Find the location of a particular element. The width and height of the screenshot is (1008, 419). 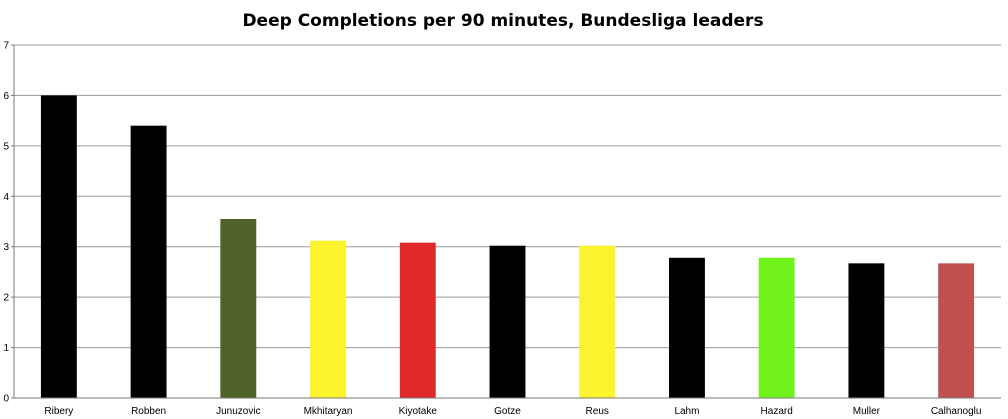

x-category-label: Robben is located at coordinates (148, 411).